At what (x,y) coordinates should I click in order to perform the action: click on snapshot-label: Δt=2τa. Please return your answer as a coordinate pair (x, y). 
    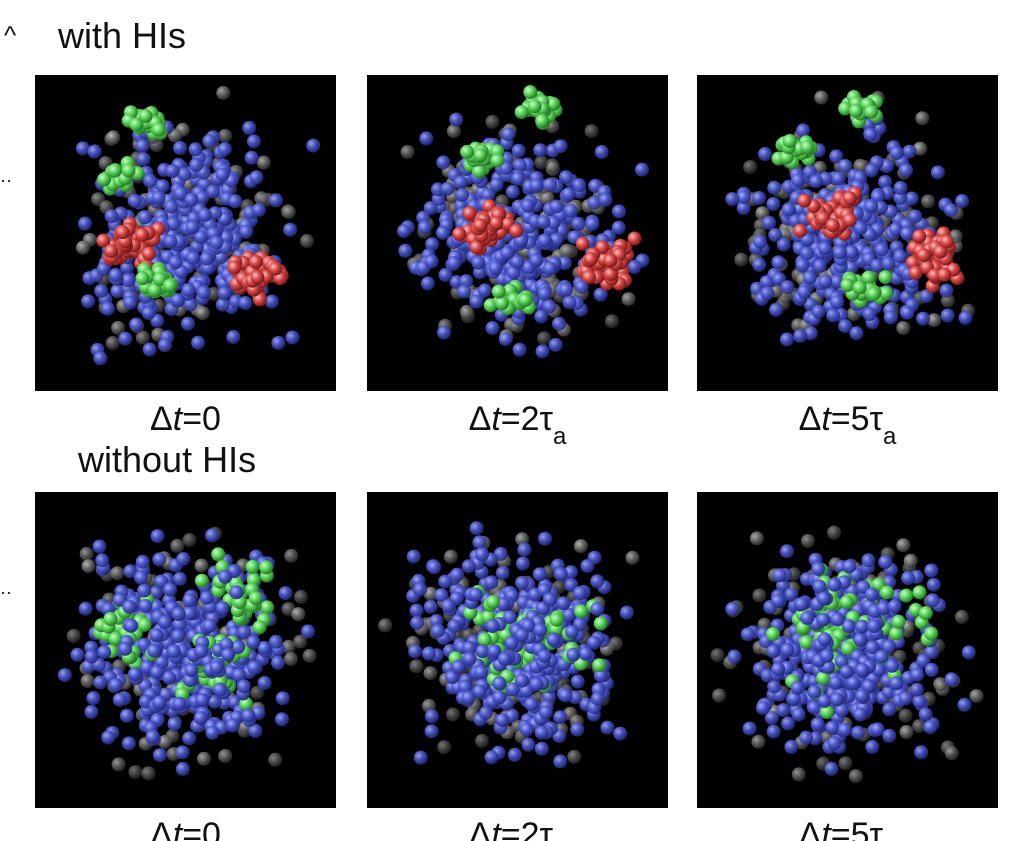
    Looking at the image, I should click on (518, 828).